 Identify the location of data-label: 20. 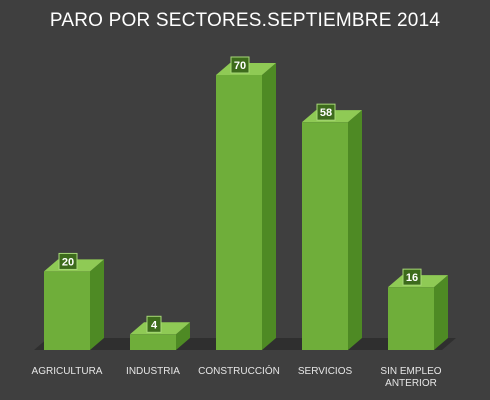
(68, 262).